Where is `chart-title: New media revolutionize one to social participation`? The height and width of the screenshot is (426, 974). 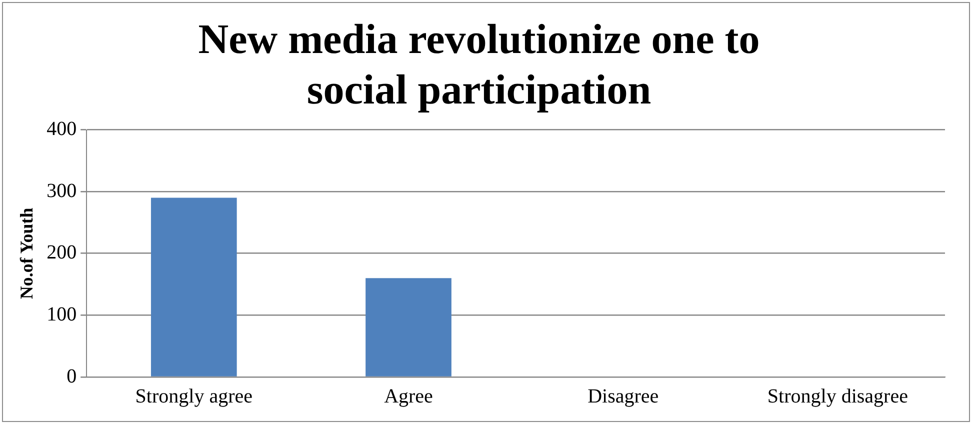
chart-title: New media revolutionize one to social participation is located at coordinates (479, 65).